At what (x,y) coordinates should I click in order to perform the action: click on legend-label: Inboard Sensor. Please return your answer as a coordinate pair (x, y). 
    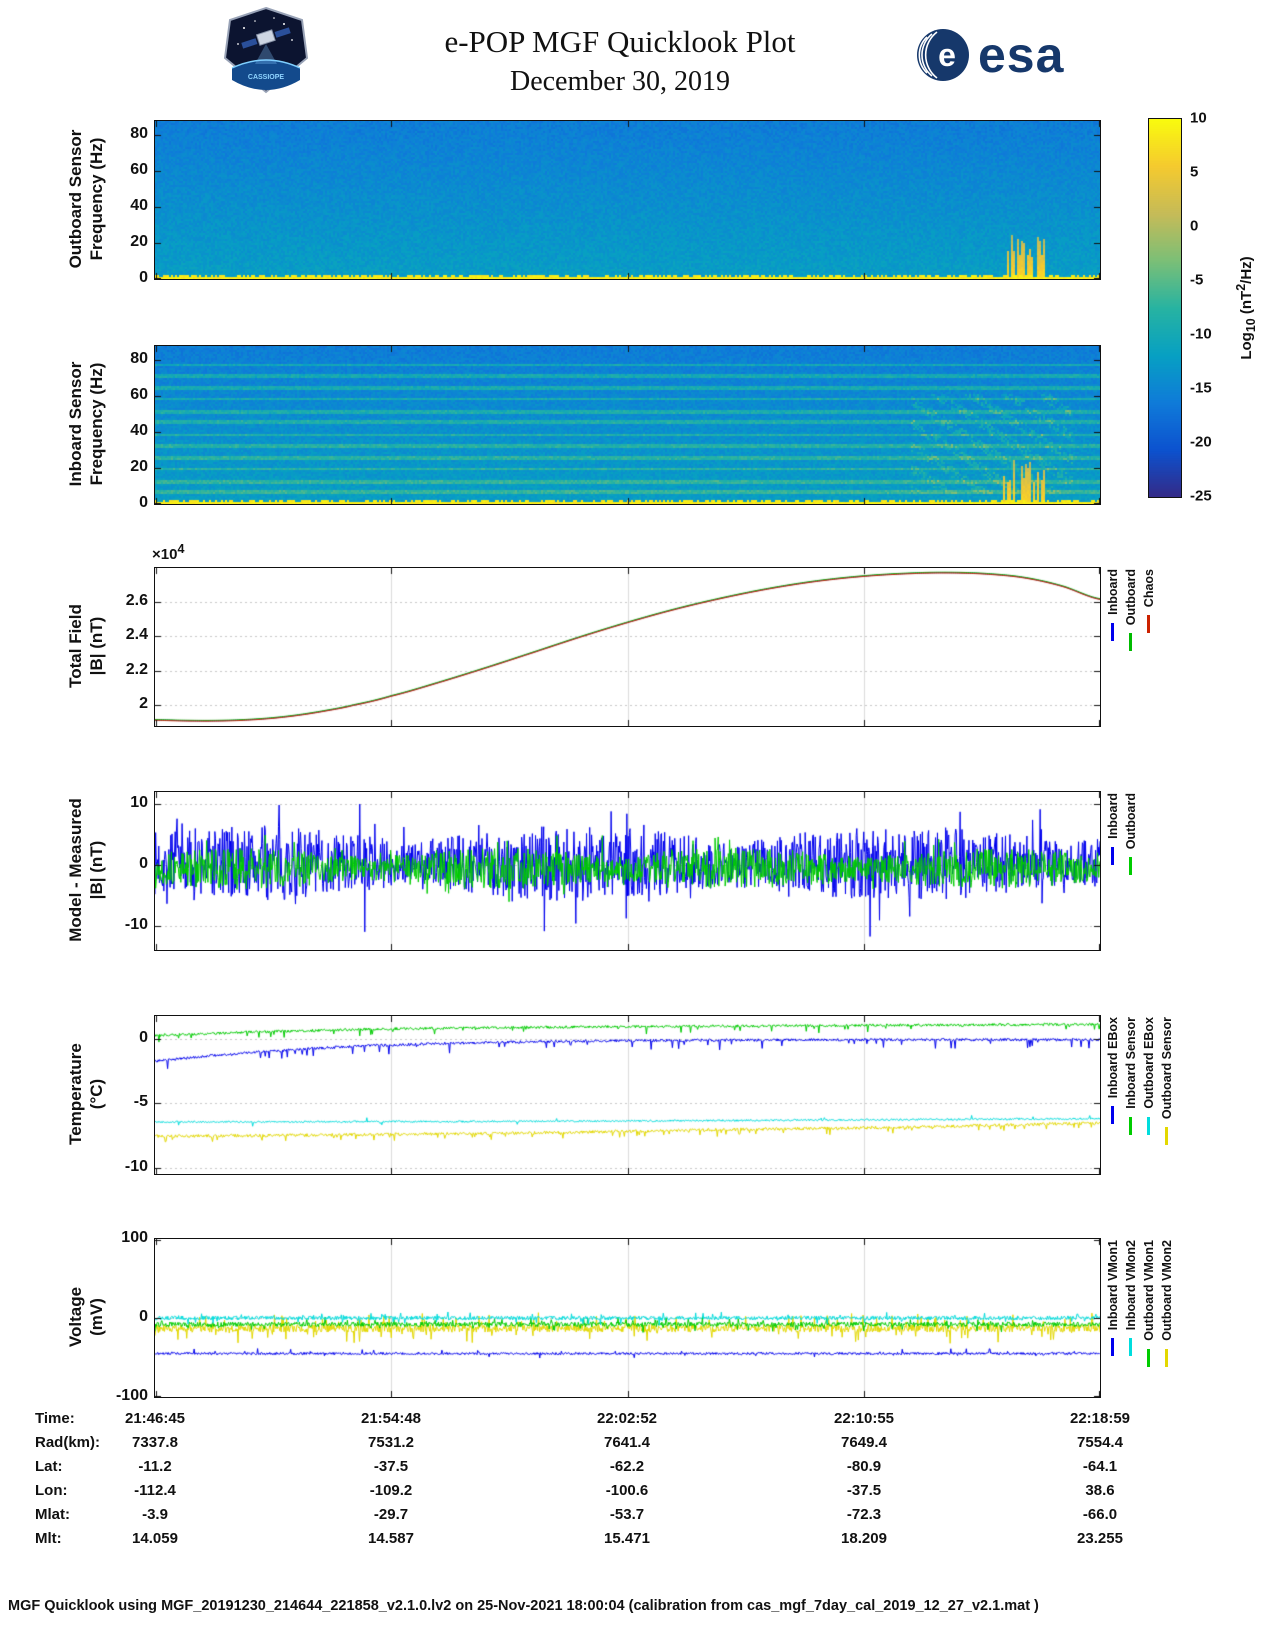
    Looking at the image, I should click on (1130, 1063).